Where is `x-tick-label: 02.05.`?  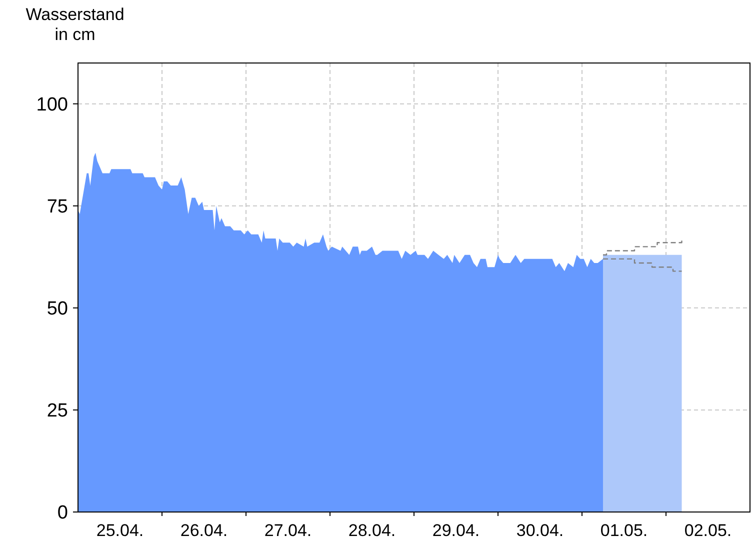 x-tick-label: 02.05. is located at coordinates (708, 530).